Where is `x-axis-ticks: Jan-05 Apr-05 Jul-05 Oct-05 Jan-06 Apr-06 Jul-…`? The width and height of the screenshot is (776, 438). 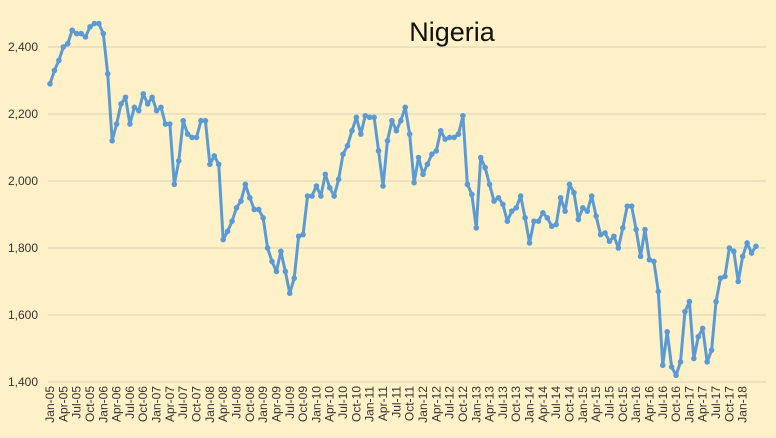 x-axis-ticks: Jan-05 Apr-05 Jul-05 Oct-05 Jan-06 Apr-06 Jul-… is located at coordinates (396, 404).